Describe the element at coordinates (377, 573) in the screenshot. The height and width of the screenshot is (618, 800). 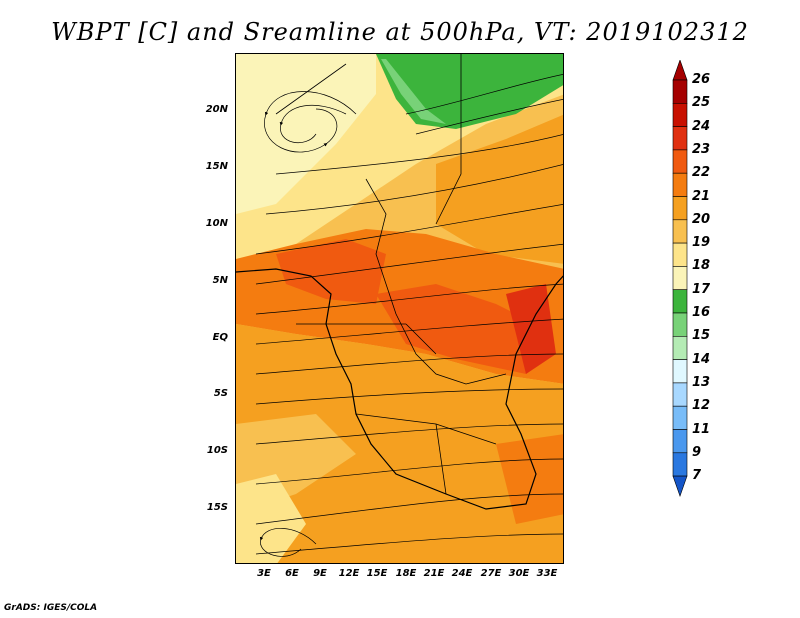
I see `lon-label: 15E` at that location.